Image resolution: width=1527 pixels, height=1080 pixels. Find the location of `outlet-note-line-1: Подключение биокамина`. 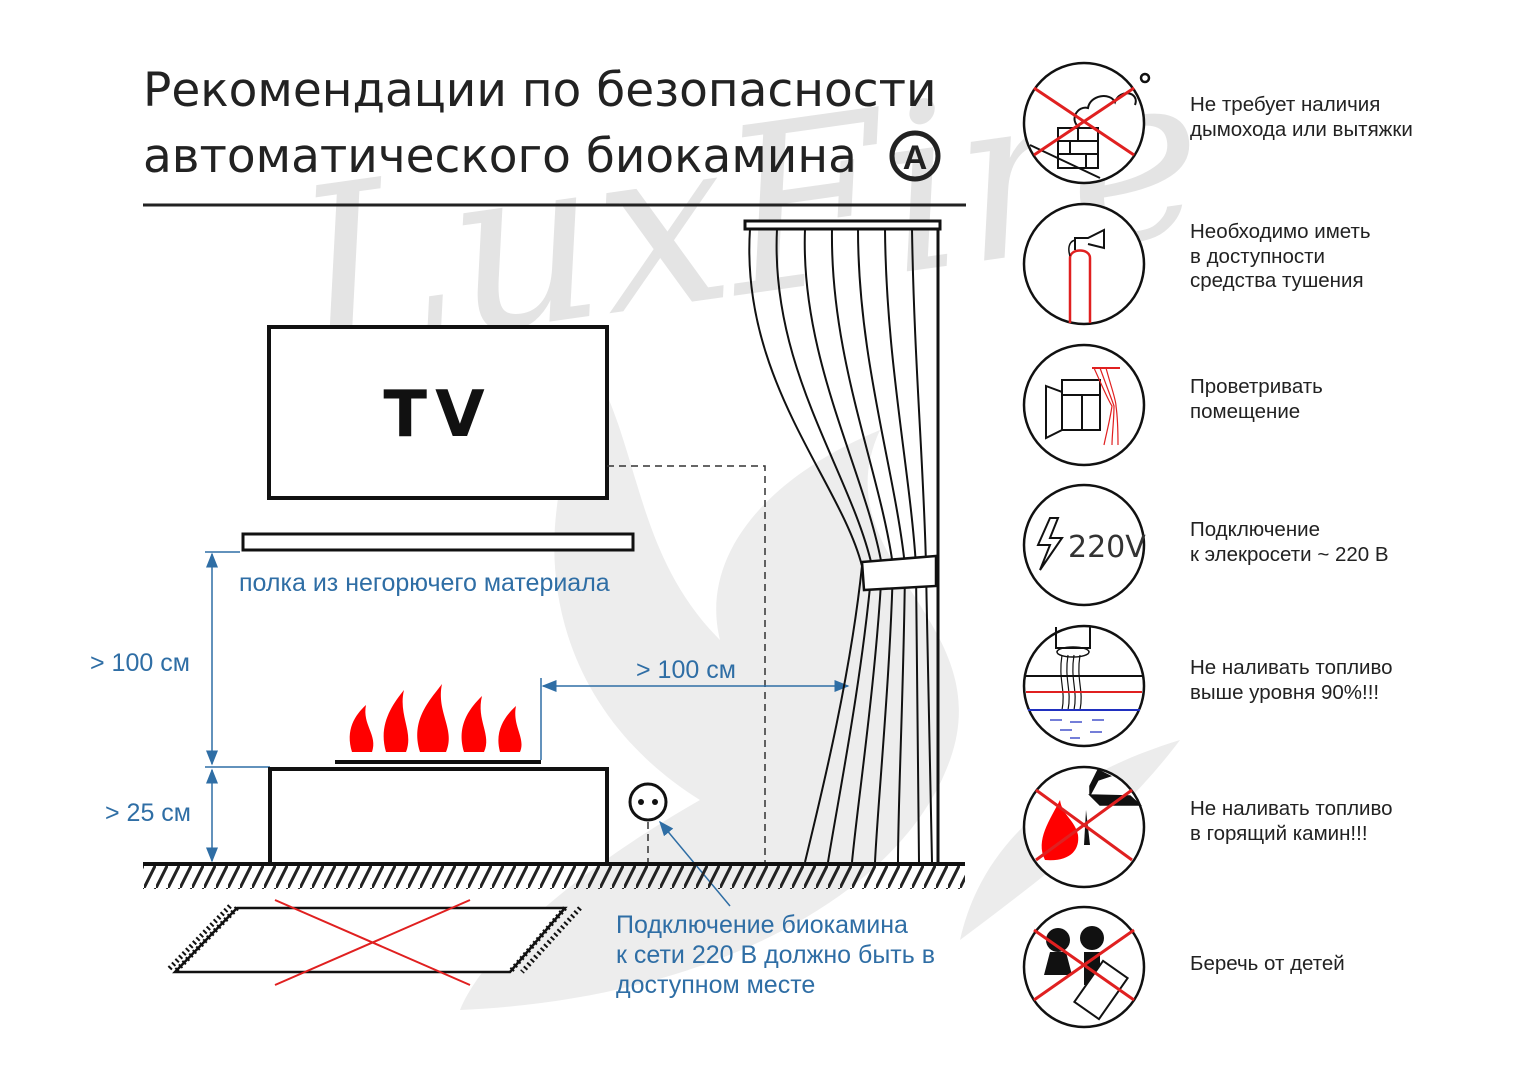

outlet-note-line-1: Подключение биокамина is located at coordinates (762, 925).